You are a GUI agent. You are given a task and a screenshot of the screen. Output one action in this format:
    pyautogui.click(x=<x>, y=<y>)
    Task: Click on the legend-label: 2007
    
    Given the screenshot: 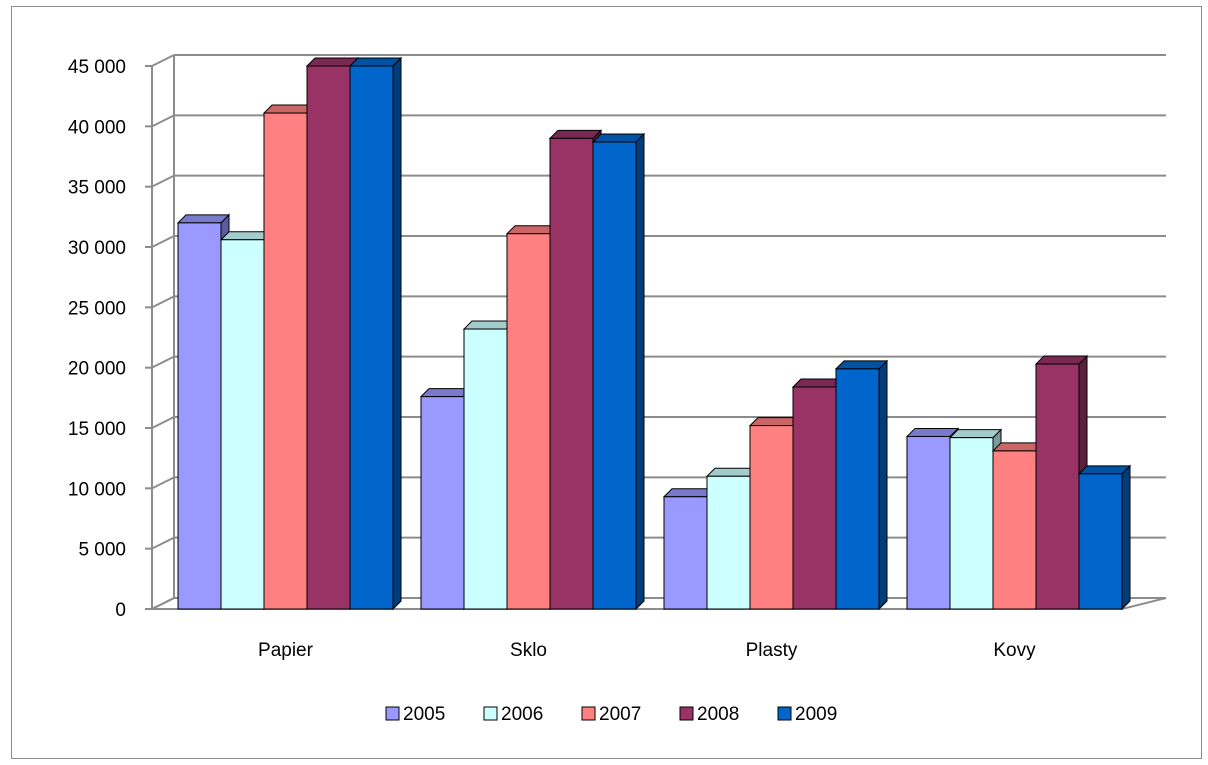 What is the action you would take?
    pyautogui.click(x=620, y=714)
    